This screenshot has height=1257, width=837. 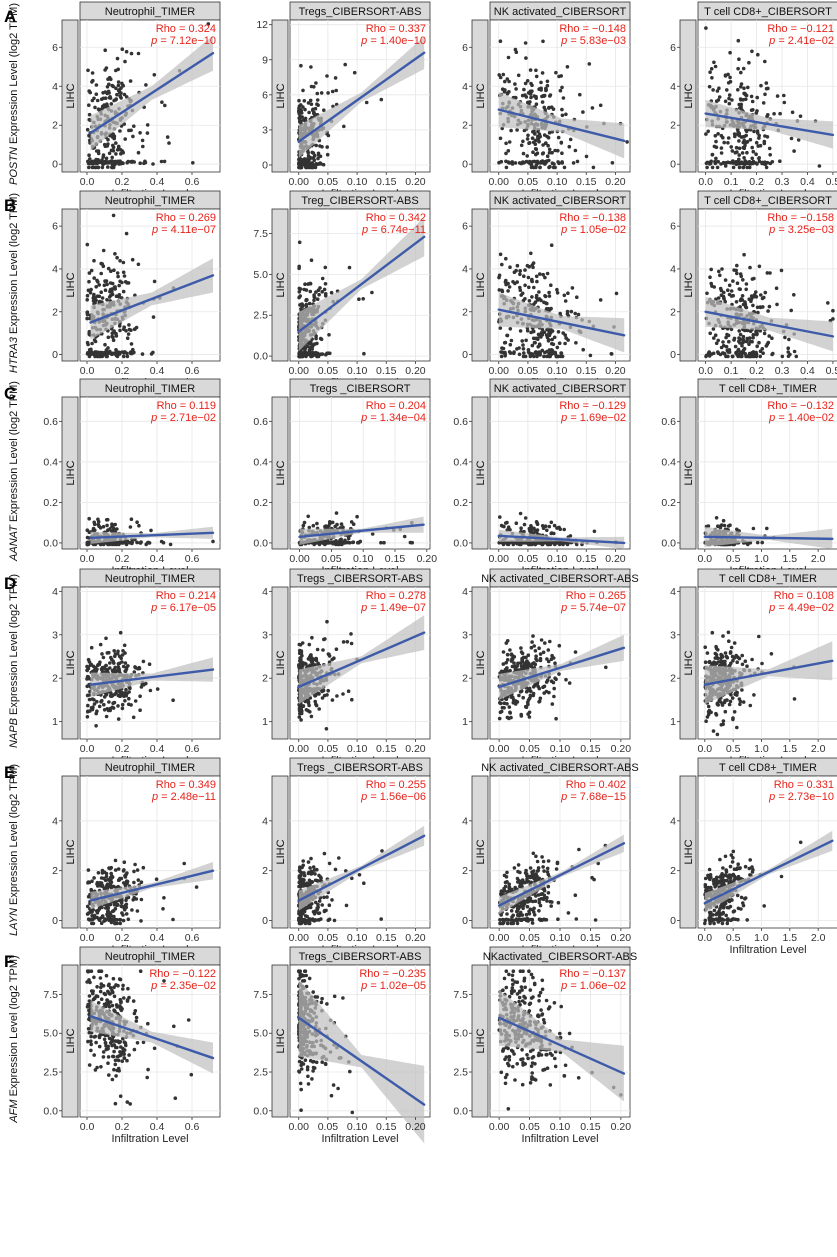 What do you see at coordinates (621, 749) in the screenshot?
I see `x-tick-label: 0.20` at bounding box center [621, 749].